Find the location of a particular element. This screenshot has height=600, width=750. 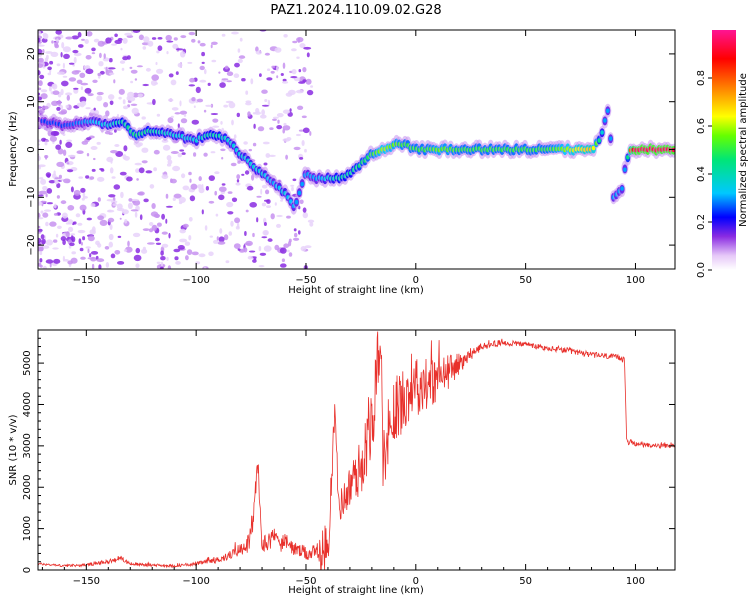

spectrogram-y-axis-label: Frequency (Hz) is located at coordinates (13, 149).